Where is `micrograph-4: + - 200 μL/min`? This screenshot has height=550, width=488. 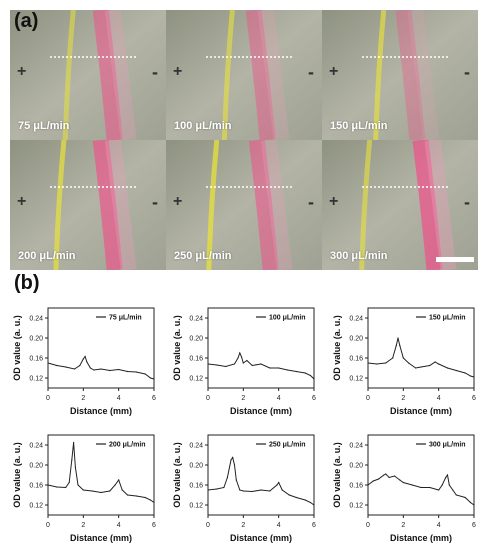
micrograph-4: + - 200 μL/min is located at coordinates (88, 205).